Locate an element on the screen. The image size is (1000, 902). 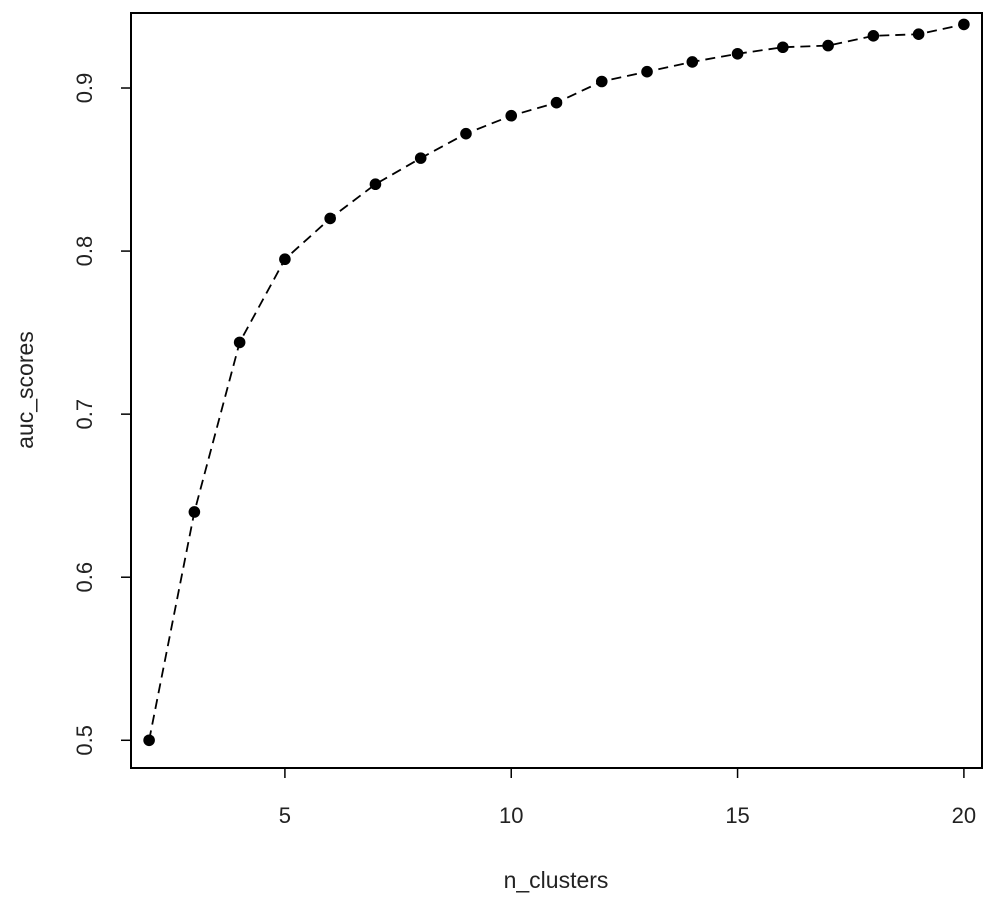
x-tick-label: 15 is located at coordinates (737, 815).